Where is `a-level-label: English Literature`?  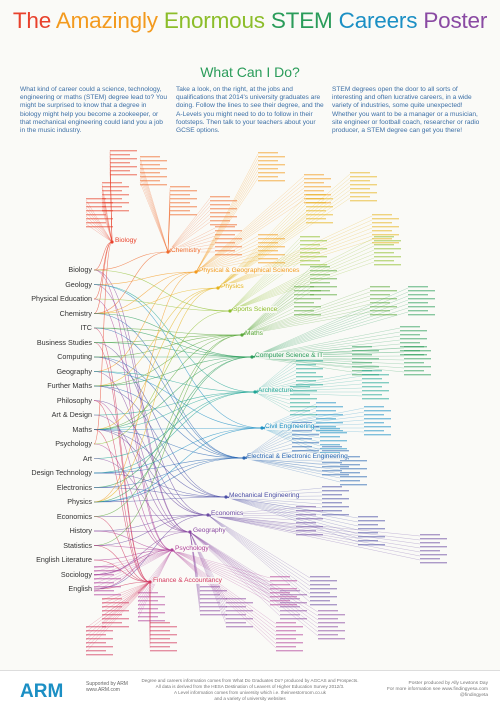 a-level-label: English Literature is located at coordinates (64, 559).